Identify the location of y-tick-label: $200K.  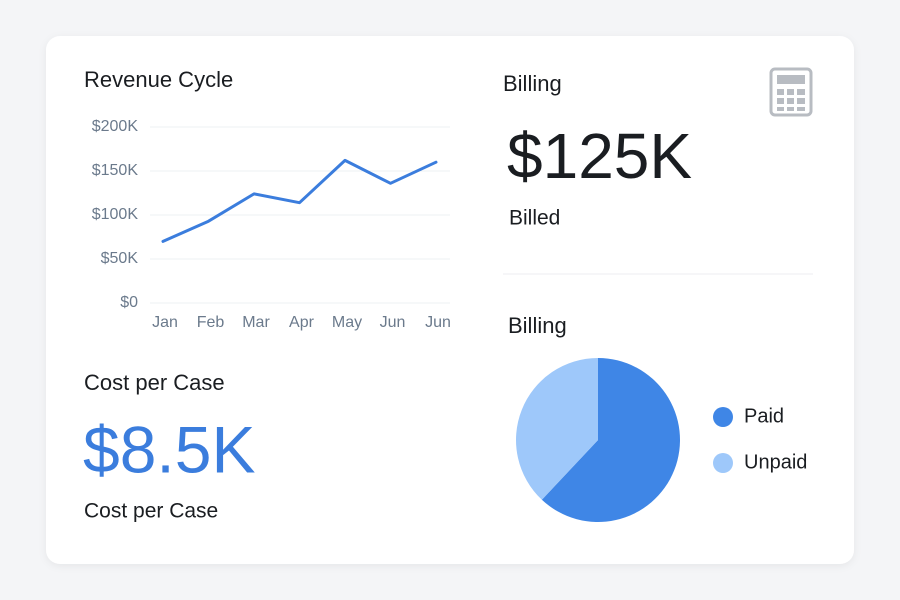
(115, 126).